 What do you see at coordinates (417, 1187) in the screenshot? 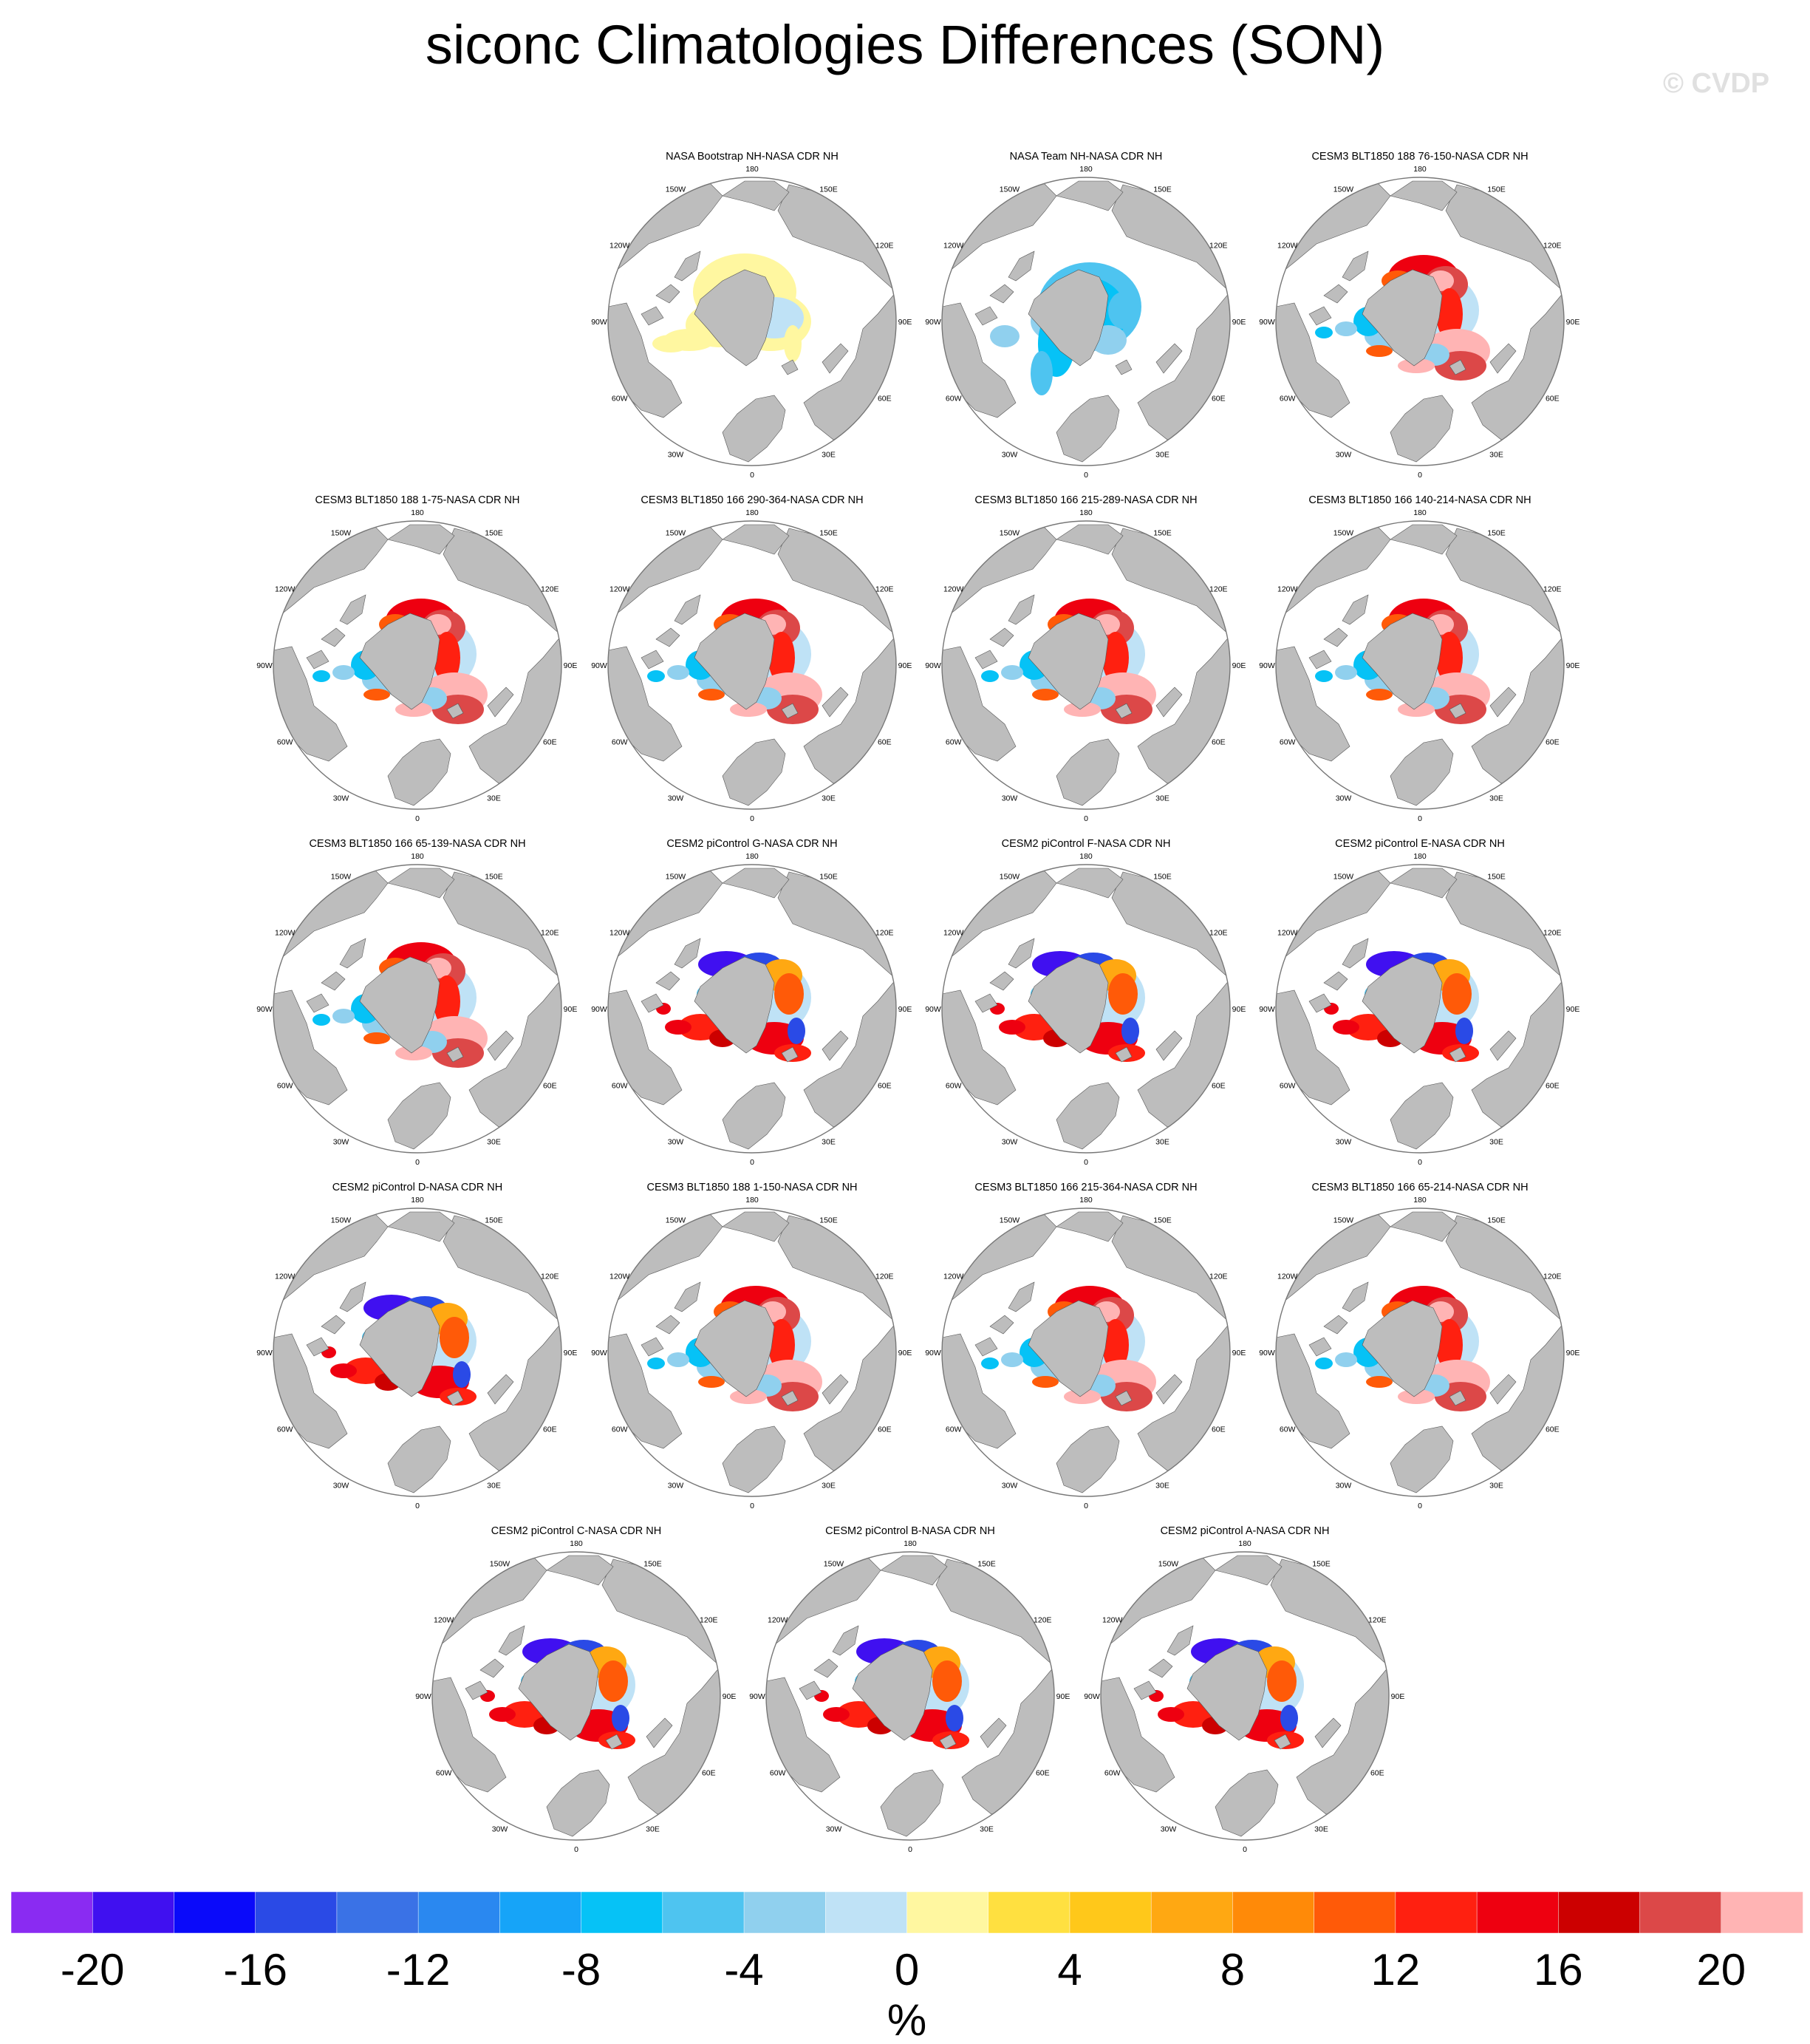
I see `panel-title: CESM2 piControl D-NASA CDR NH` at bounding box center [417, 1187].